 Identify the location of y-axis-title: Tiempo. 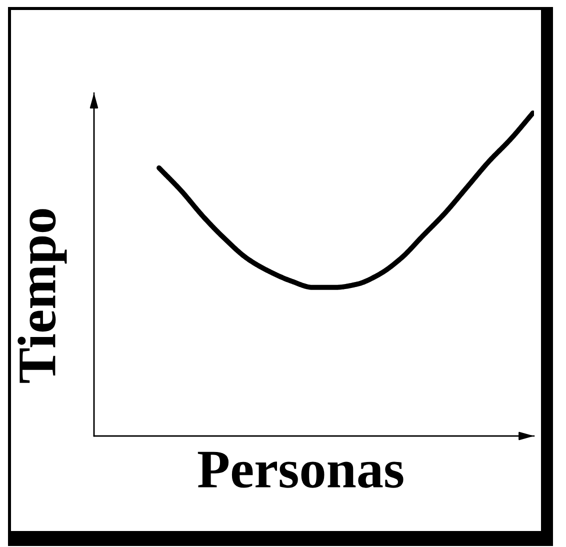
(42, 296).